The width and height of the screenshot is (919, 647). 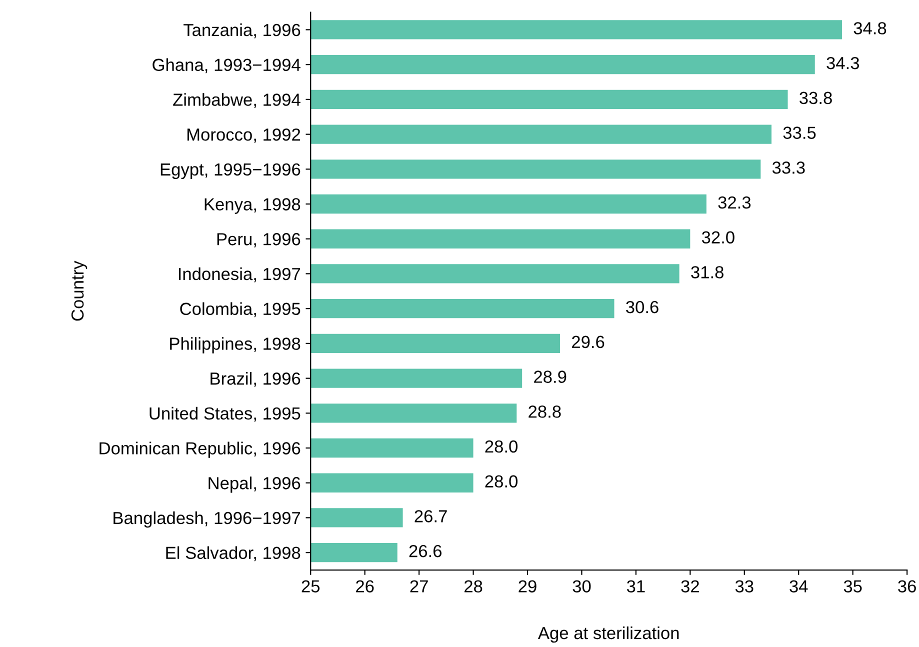 I want to click on y-tick-label: Nepal, 1996, so click(x=254, y=484).